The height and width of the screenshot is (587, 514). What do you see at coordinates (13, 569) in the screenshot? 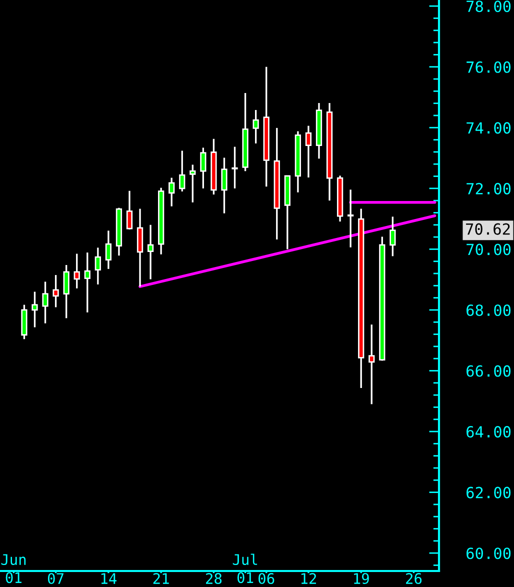
I see `x-tick-label: Jun 01` at bounding box center [13, 569].